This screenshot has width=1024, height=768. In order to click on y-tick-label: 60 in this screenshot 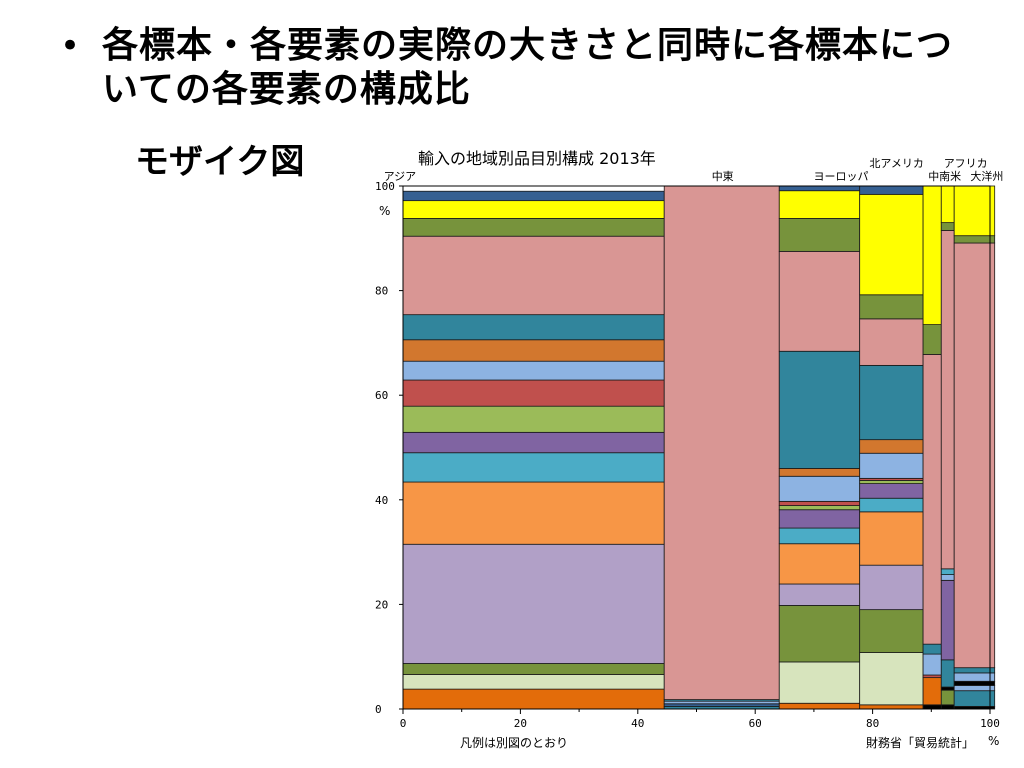, I will do `click(381, 395)`.